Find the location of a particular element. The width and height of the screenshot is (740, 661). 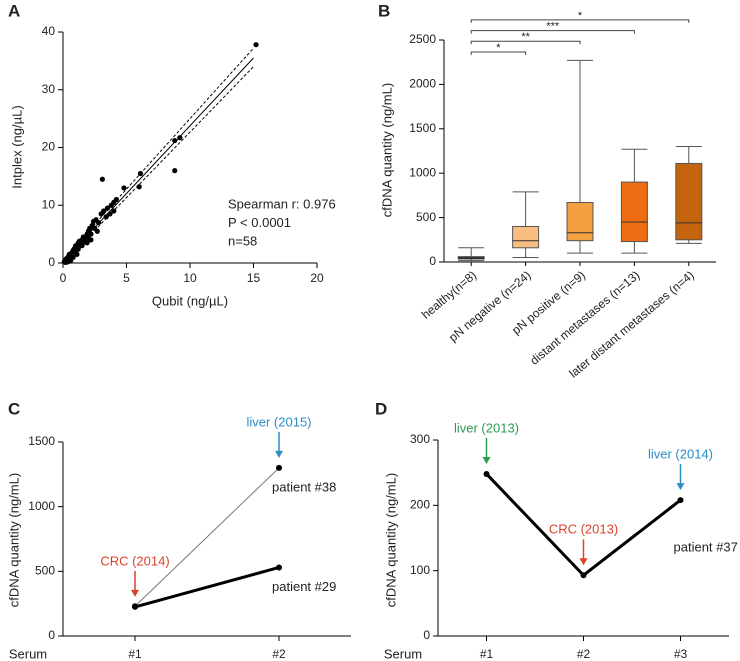

y-tick-label: 40 is located at coordinates (49, 31).